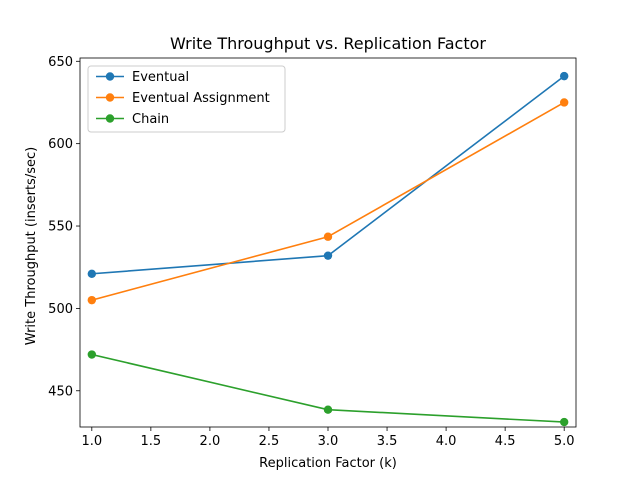 The height and width of the screenshot is (480, 640). What do you see at coordinates (160, 77) in the screenshot?
I see `legend-label-1: Eventual` at bounding box center [160, 77].